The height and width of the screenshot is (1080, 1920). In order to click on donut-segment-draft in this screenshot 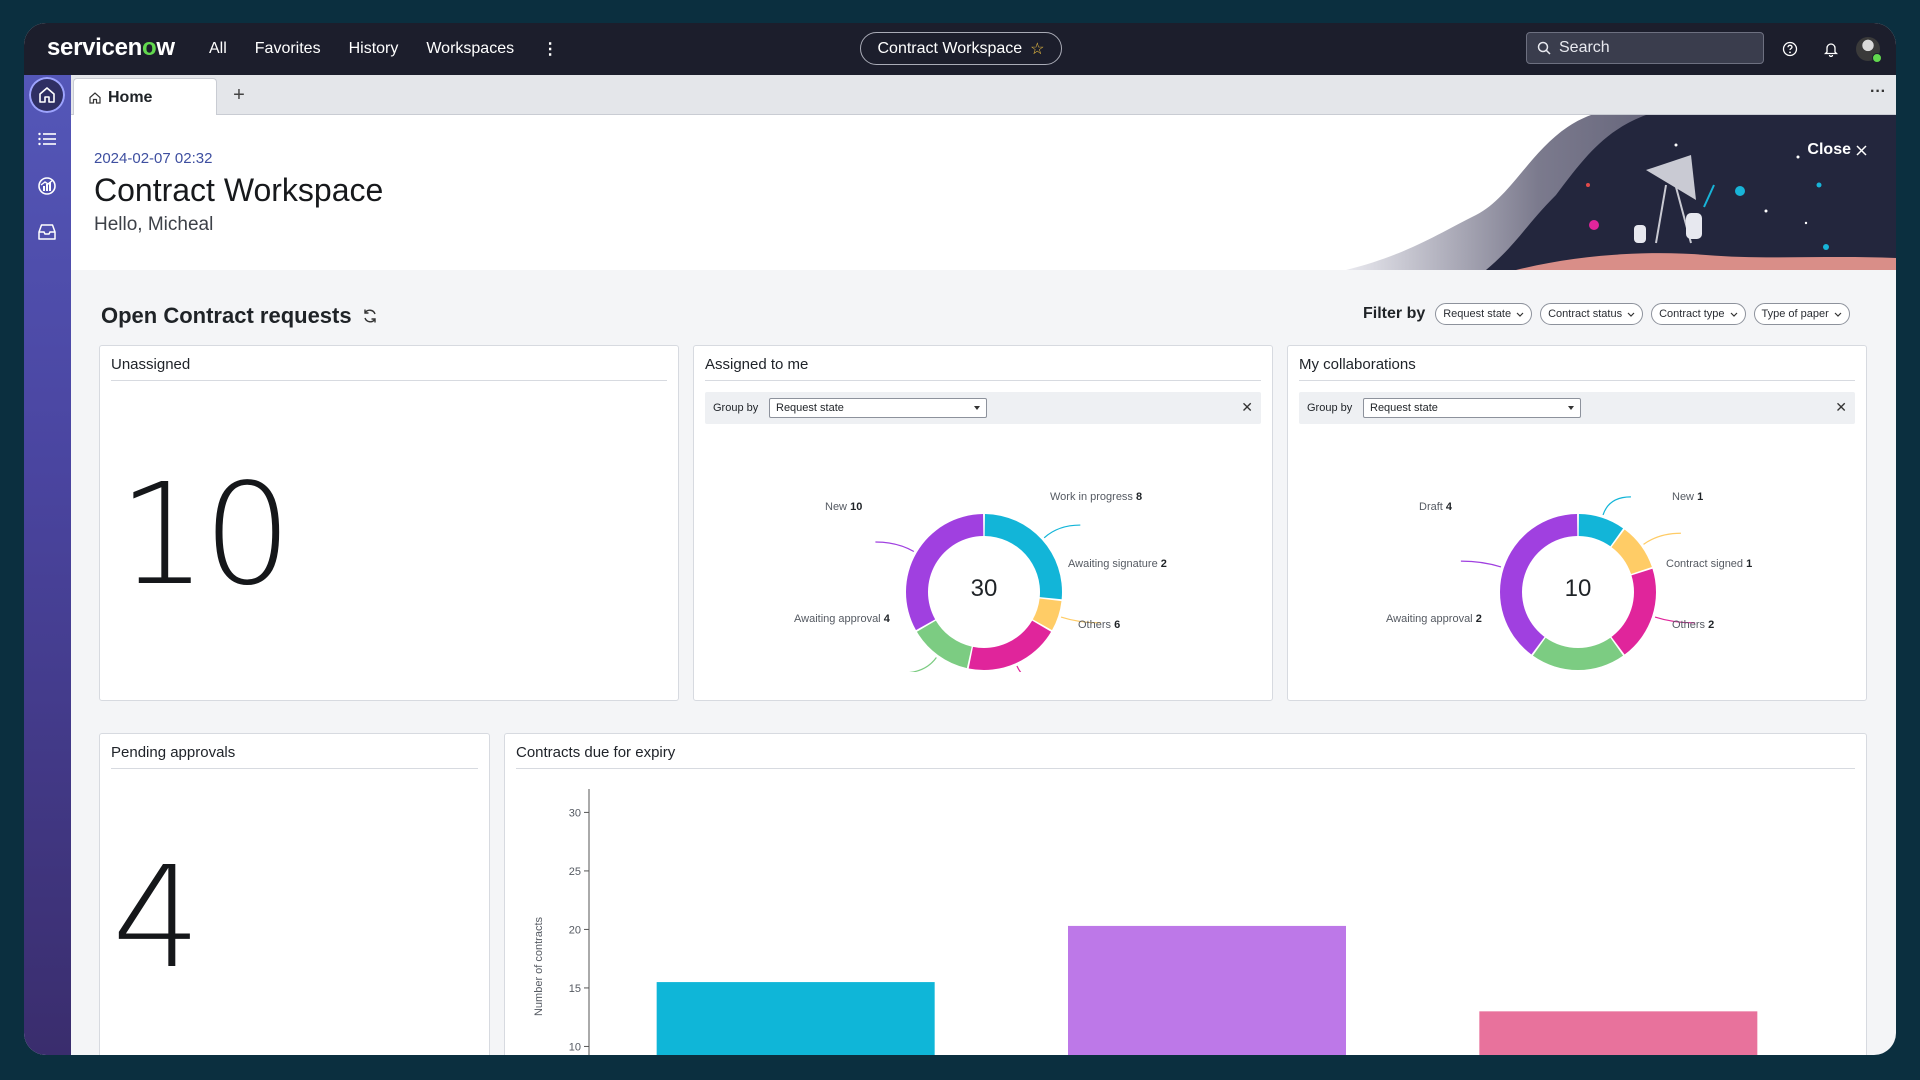, I will do `click(1539, 584)`.